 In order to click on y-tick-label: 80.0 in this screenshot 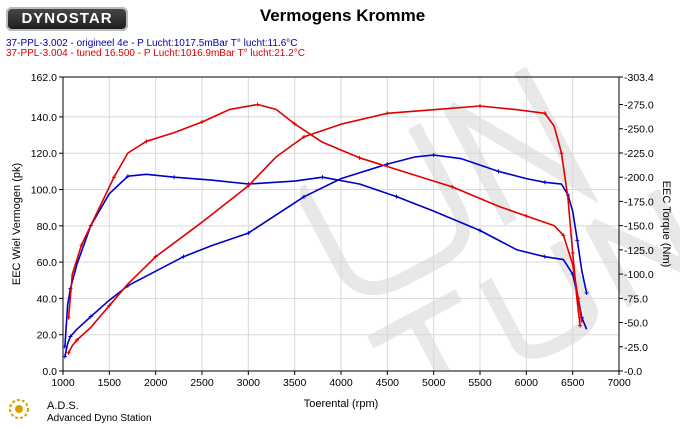, I will do `click(47, 227)`.